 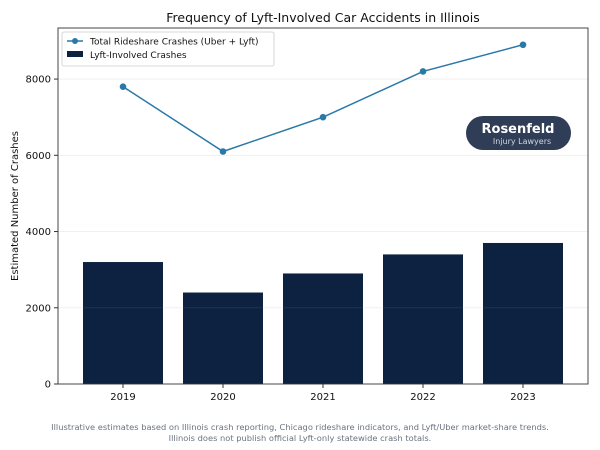 What do you see at coordinates (48, 385) in the screenshot?
I see `y-tick-label: 0` at bounding box center [48, 385].